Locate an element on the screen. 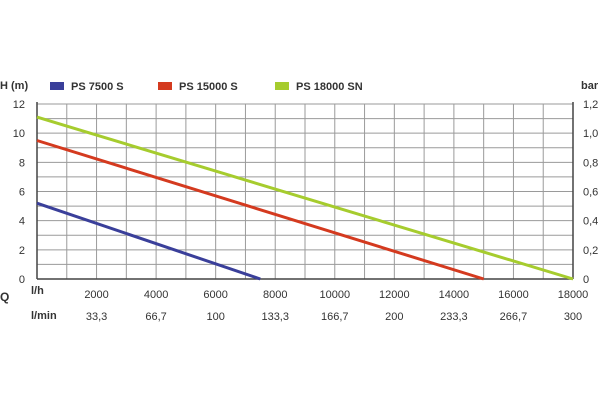 The height and width of the screenshot is (400, 600). x-lh-tick-label: 12000 is located at coordinates (394, 295).